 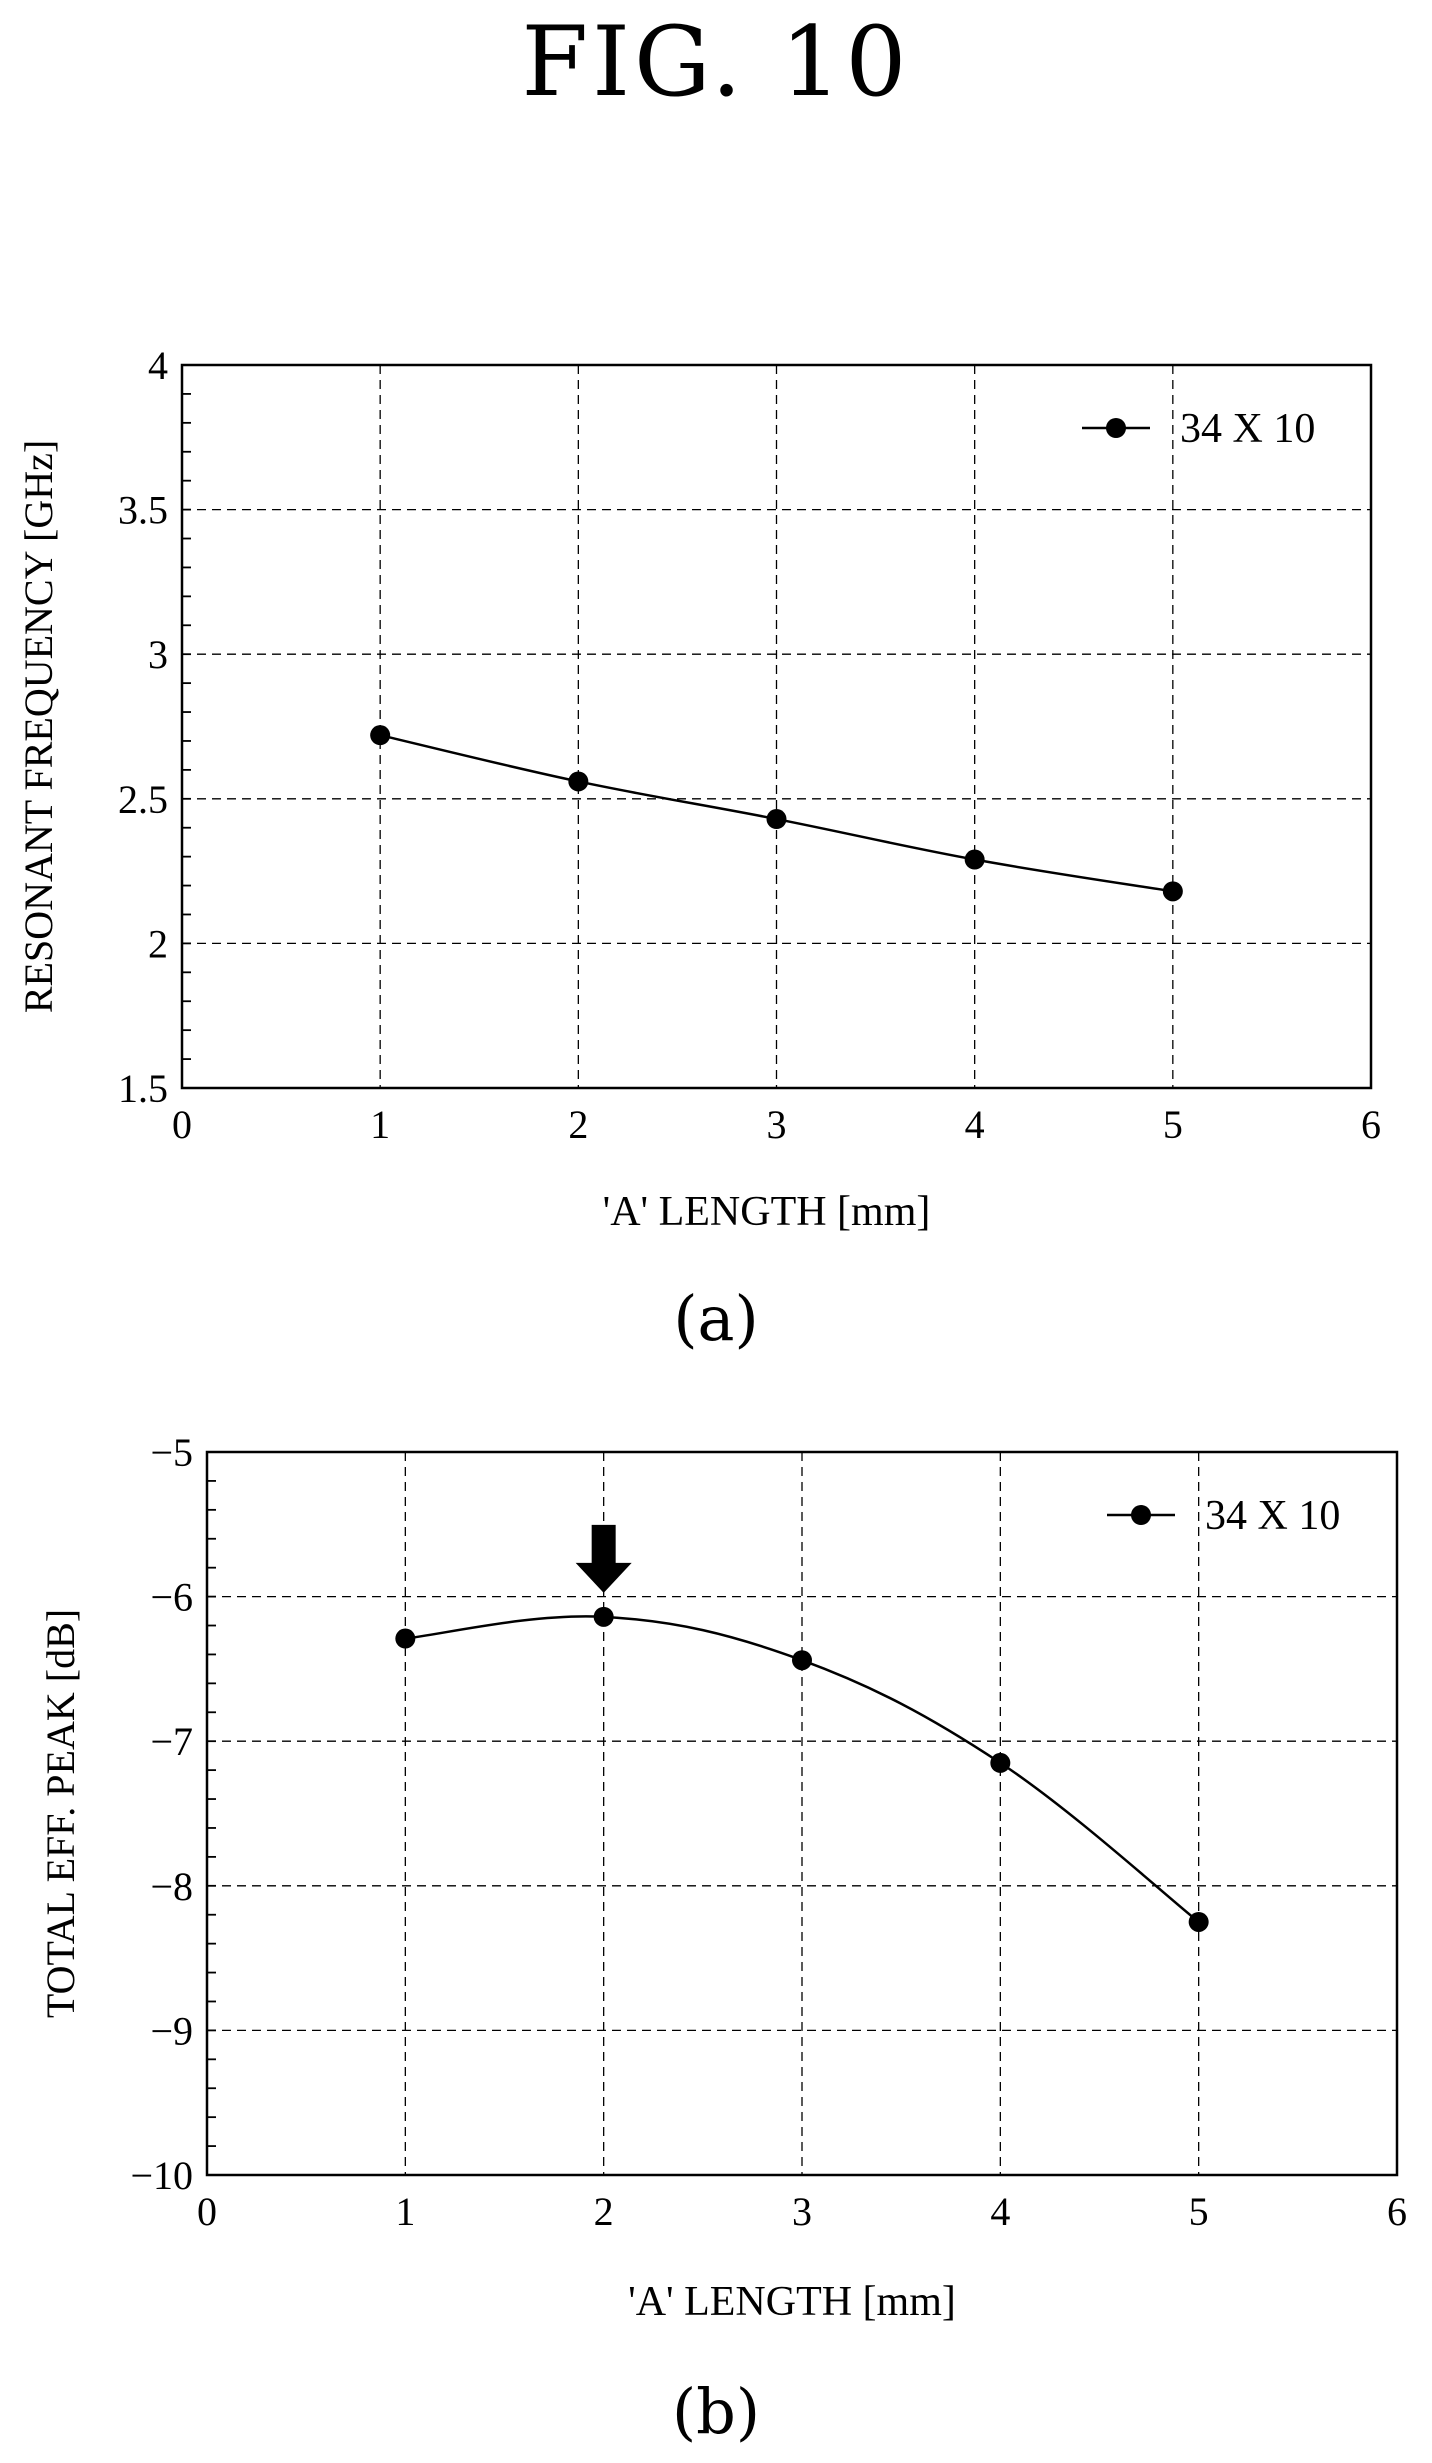 I want to click on chart-b-legend-label: 34 X 10, so click(x=1272, y=1516).